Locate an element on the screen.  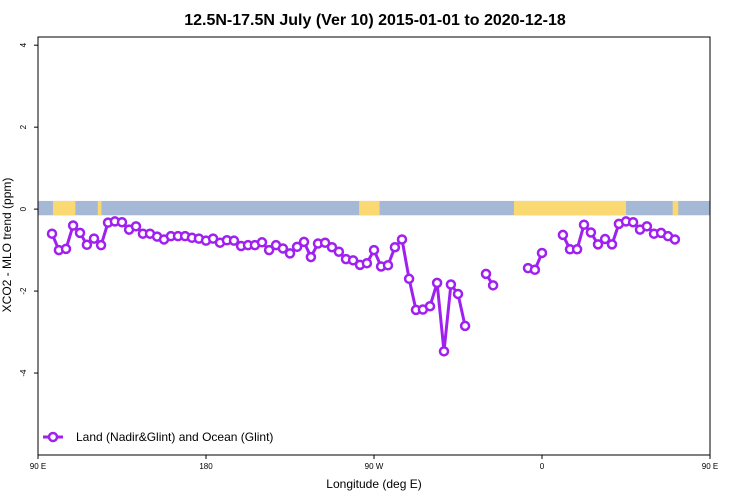
legend-entry-label: Land (Nadir&Glint) and Ocean (Glint) is located at coordinates (174, 437).